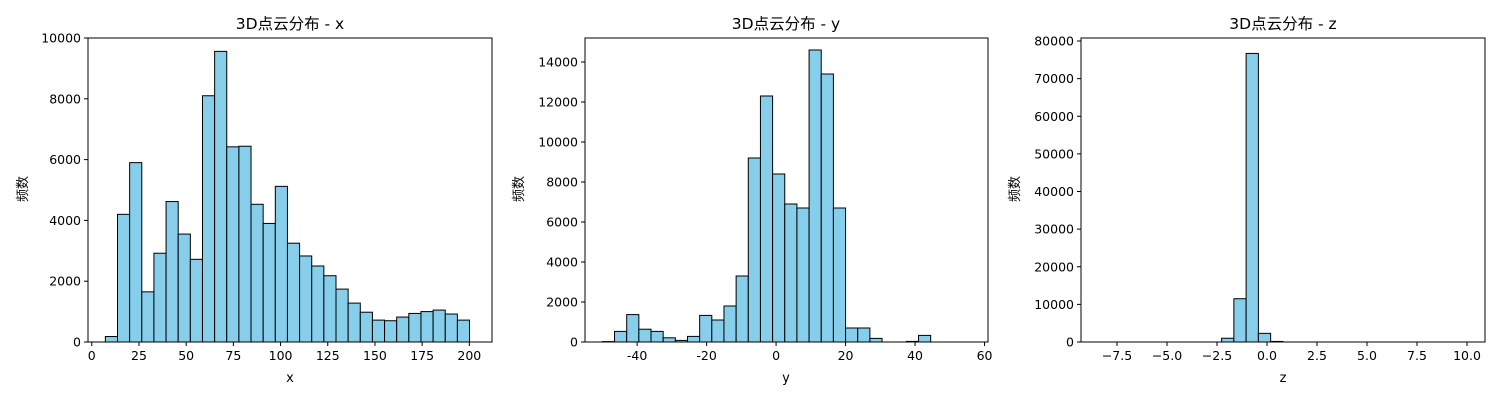 This screenshot has height=400, width=1500. What do you see at coordinates (786, 378) in the screenshot?
I see `x-axis-label: y` at bounding box center [786, 378].